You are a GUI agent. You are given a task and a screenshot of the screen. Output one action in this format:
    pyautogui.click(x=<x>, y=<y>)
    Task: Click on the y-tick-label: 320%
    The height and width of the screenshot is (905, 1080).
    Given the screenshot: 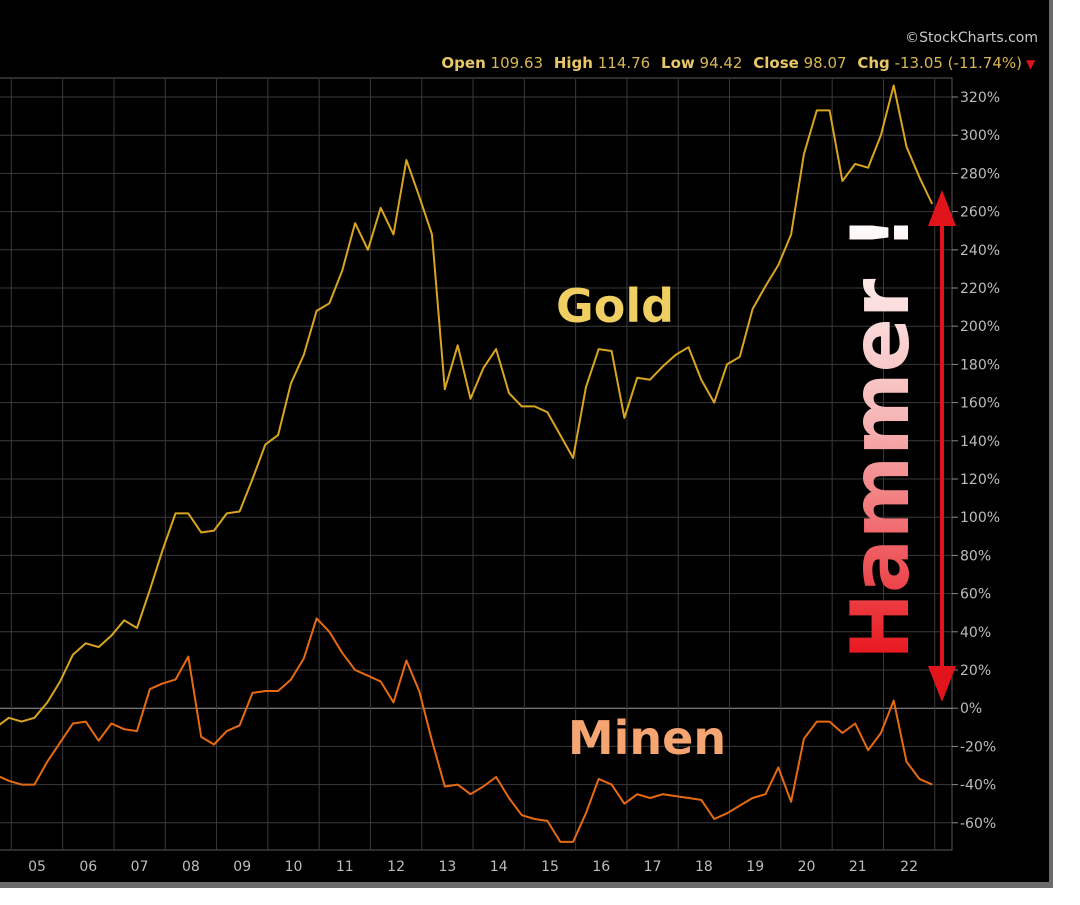 What is the action you would take?
    pyautogui.click(x=980, y=98)
    